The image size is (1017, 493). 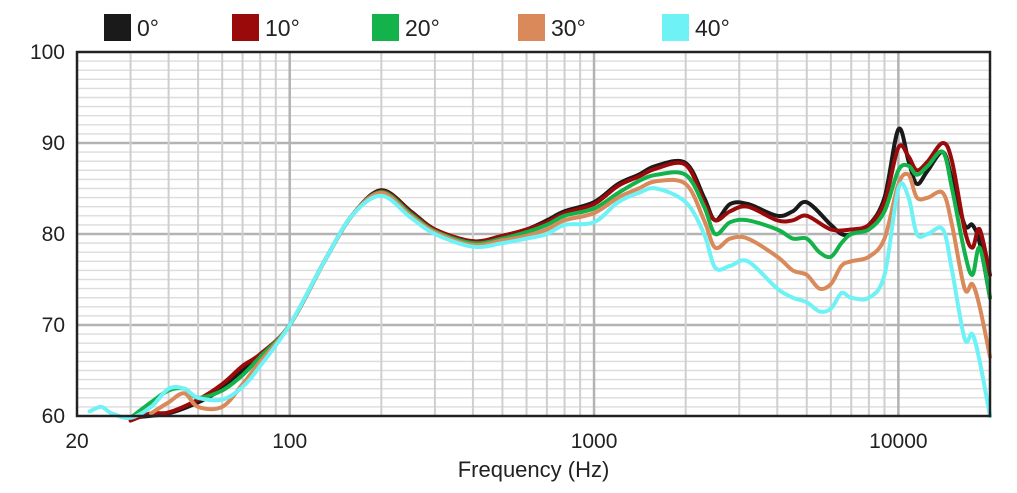 What do you see at coordinates (53, 234) in the screenshot?
I see `y-tick-label: 80` at bounding box center [53, 234].